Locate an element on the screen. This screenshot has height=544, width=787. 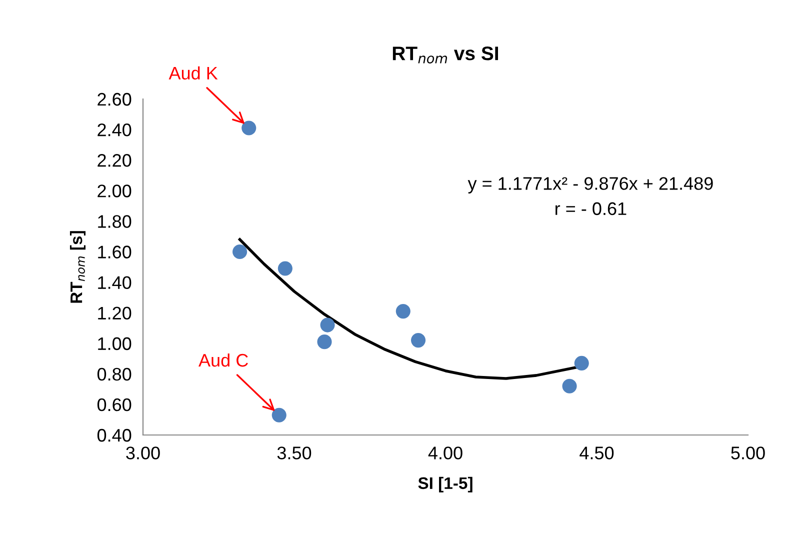
y-tick-label: 0.80 is located at coordinates (114, 374).